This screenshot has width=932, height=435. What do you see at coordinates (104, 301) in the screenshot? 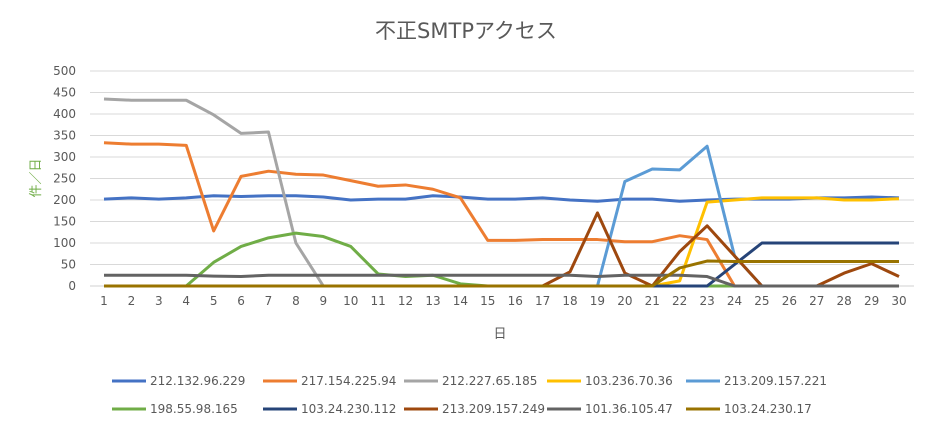
I see `x-tick-label: 1` at bounding box center [104, 301].